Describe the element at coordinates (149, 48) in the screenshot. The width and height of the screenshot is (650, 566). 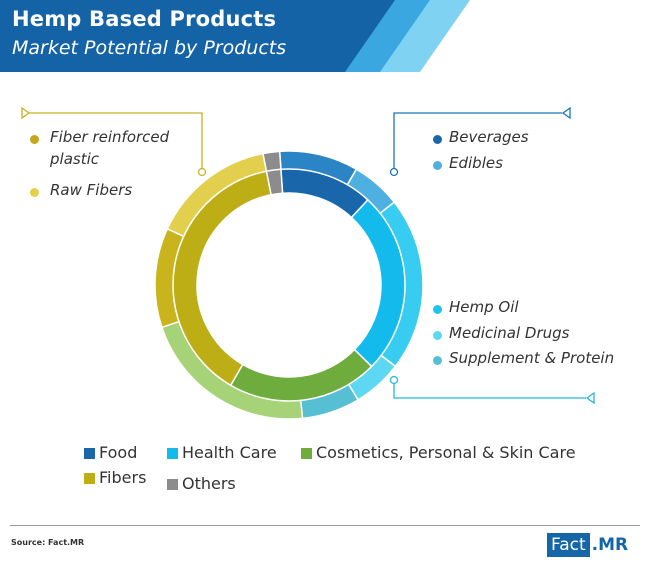
I see `chart-subtitle: Market Potential by Products` at that location.